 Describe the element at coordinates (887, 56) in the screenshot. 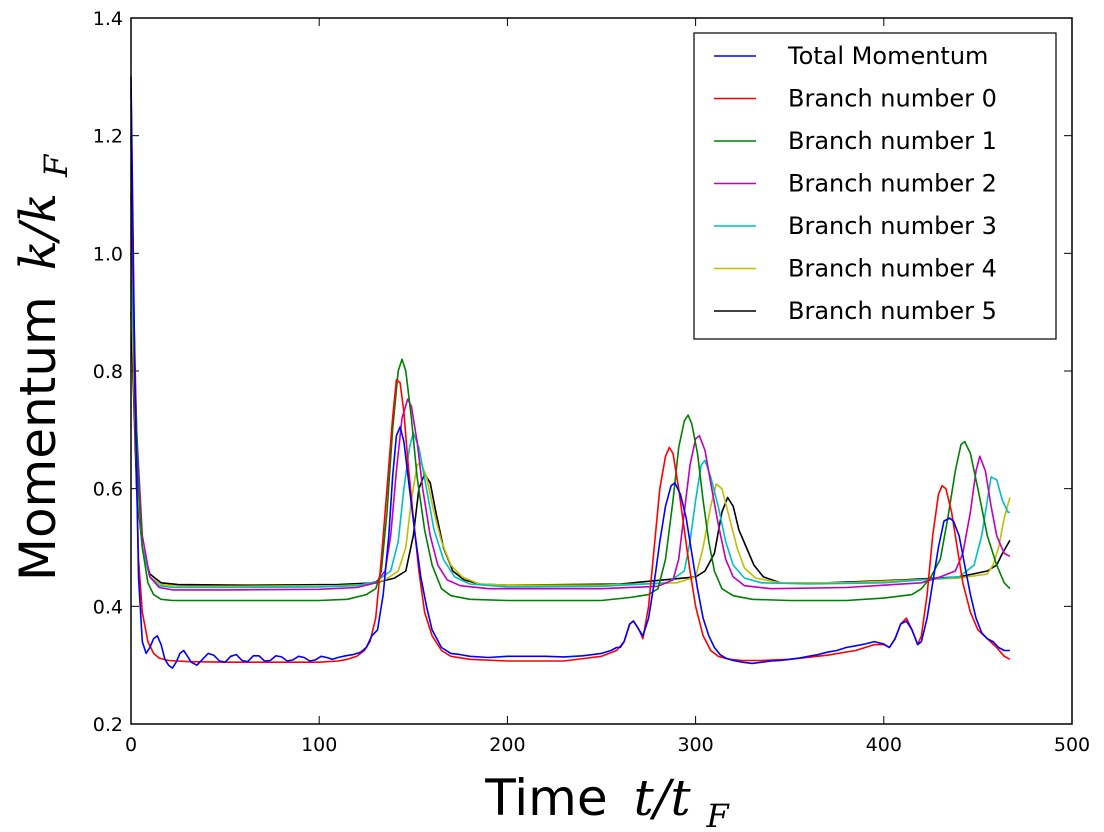

I see `legend-label: Total Momentum` at that location.